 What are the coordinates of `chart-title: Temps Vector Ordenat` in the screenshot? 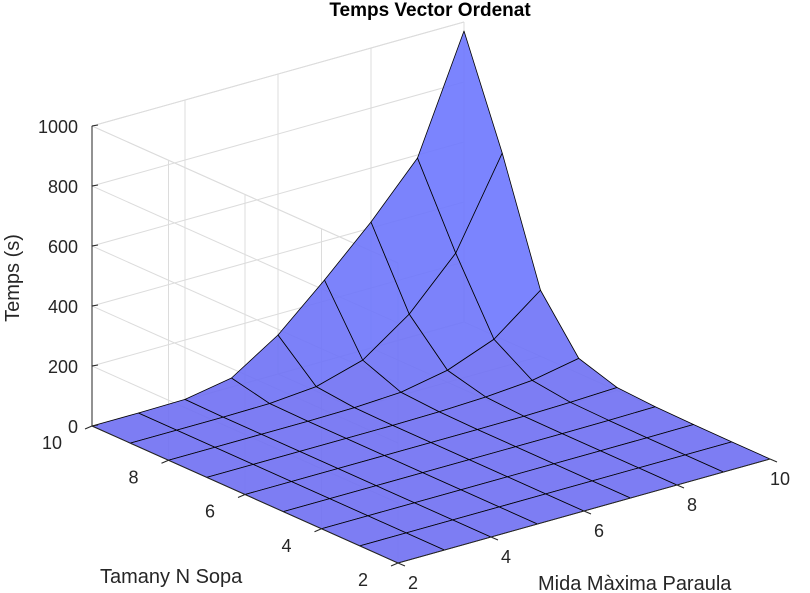 It's located at (430, 10).